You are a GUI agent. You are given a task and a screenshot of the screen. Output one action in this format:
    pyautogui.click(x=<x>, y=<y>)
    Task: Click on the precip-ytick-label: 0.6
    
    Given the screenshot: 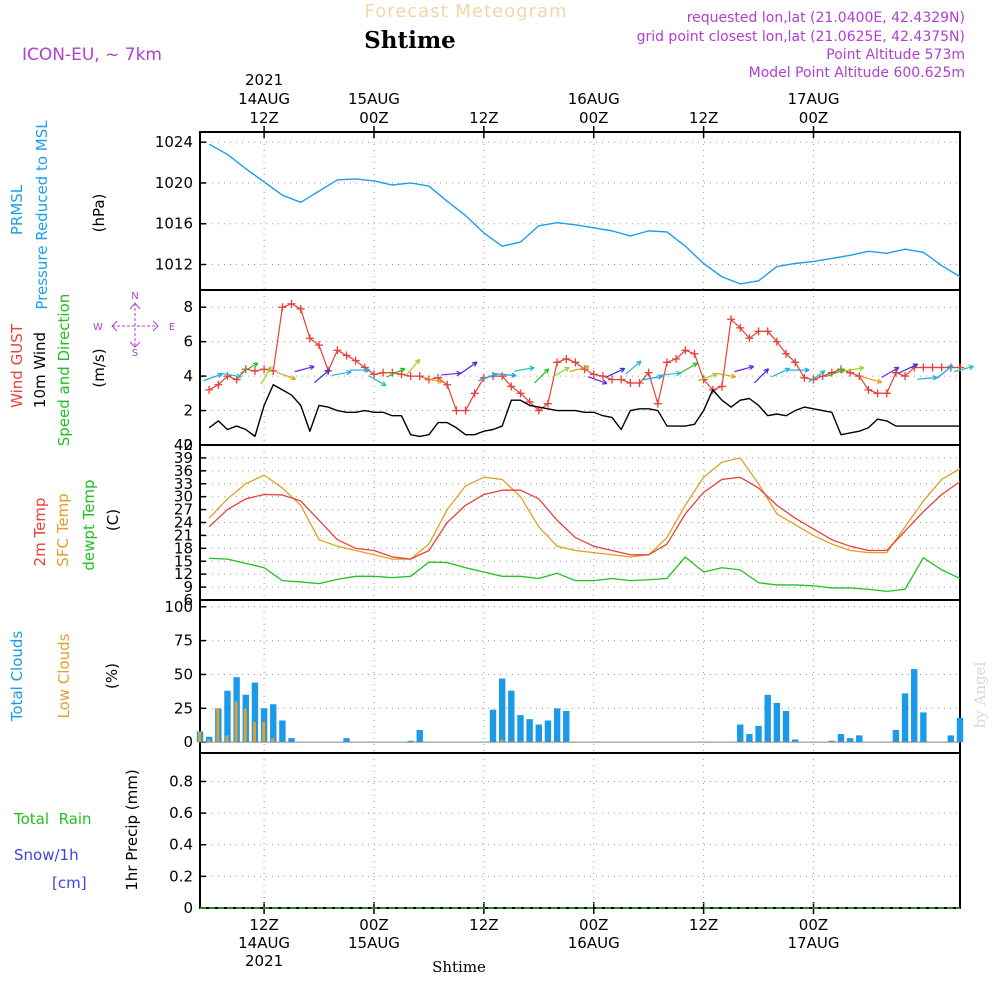 What is the action you would take?
    pyautogui.click(x=181, y=813)
    